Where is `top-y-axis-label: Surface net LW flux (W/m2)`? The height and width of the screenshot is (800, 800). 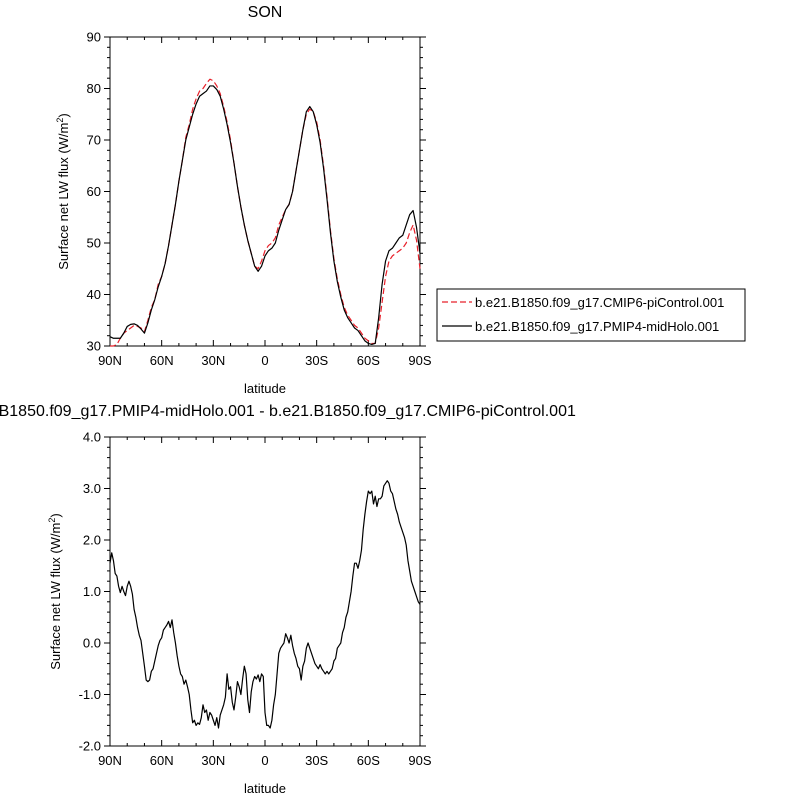
top-y-axis-label: Surface net LW flux (W/m2) is located at coordinates (63, 191).